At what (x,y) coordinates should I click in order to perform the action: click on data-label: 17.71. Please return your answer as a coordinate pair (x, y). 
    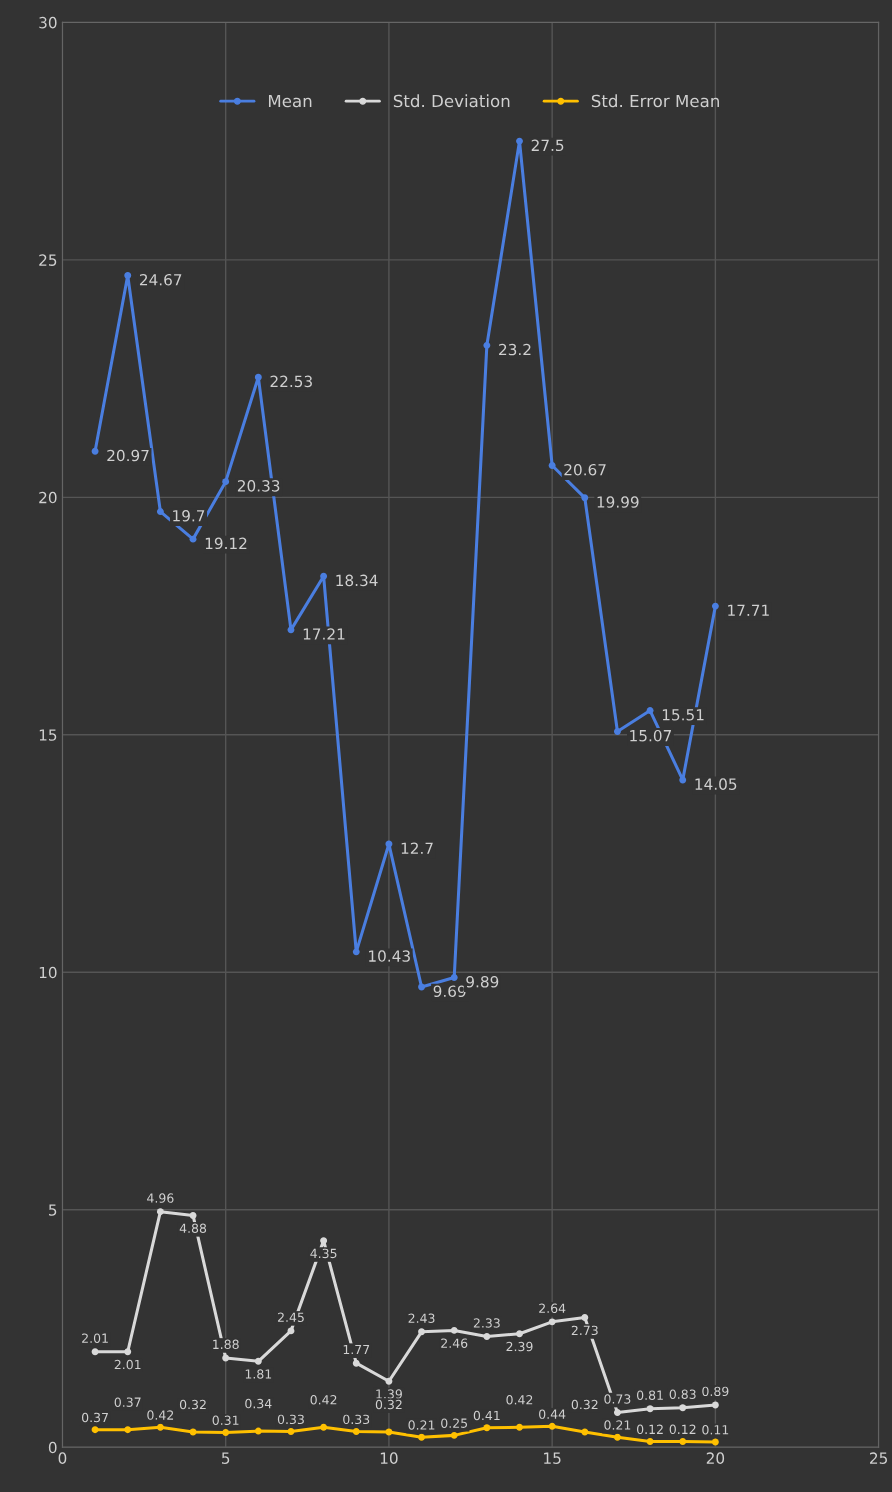
    Looking at the image, I should click on (748, 610).